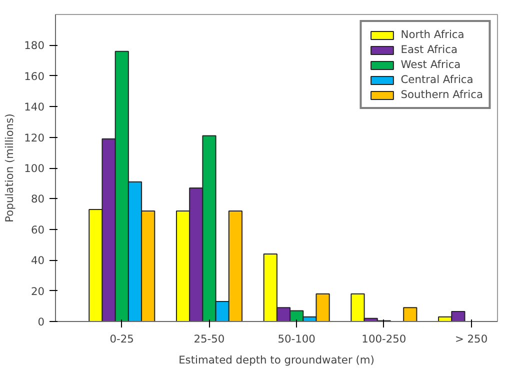  I want to click on legend-label: Southern Africa, so click(441, 94).